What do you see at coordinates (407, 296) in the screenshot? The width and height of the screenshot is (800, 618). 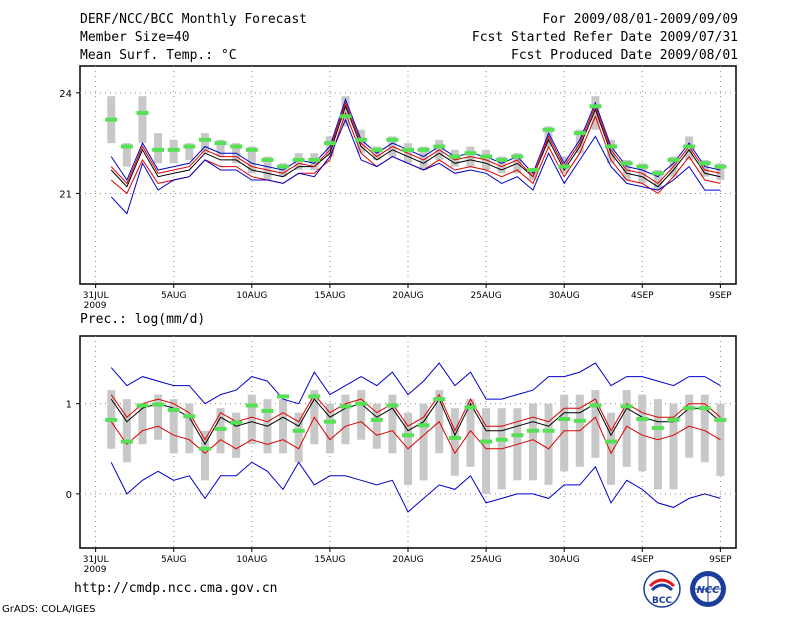 I see `temp-xtick-label: 20AUG` at bounding box center [407, 296].